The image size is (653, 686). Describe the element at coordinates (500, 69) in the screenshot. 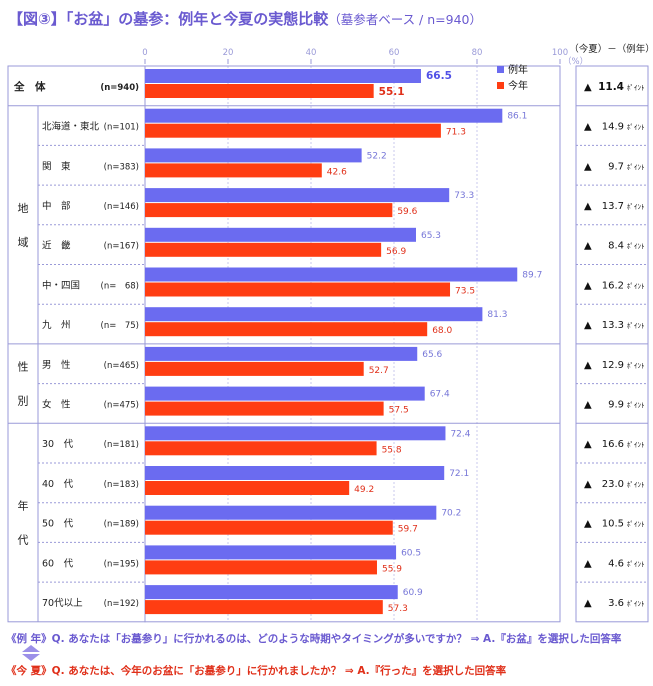

I see `legend-swatch-usual-year` at that location.